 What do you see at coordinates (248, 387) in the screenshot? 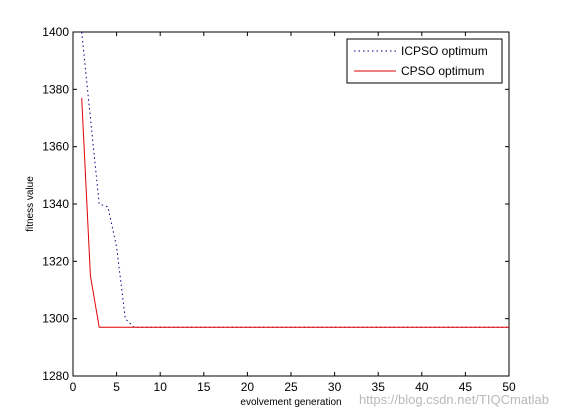
I see `x-tick-label: 20` at bounding box center [248, 387].